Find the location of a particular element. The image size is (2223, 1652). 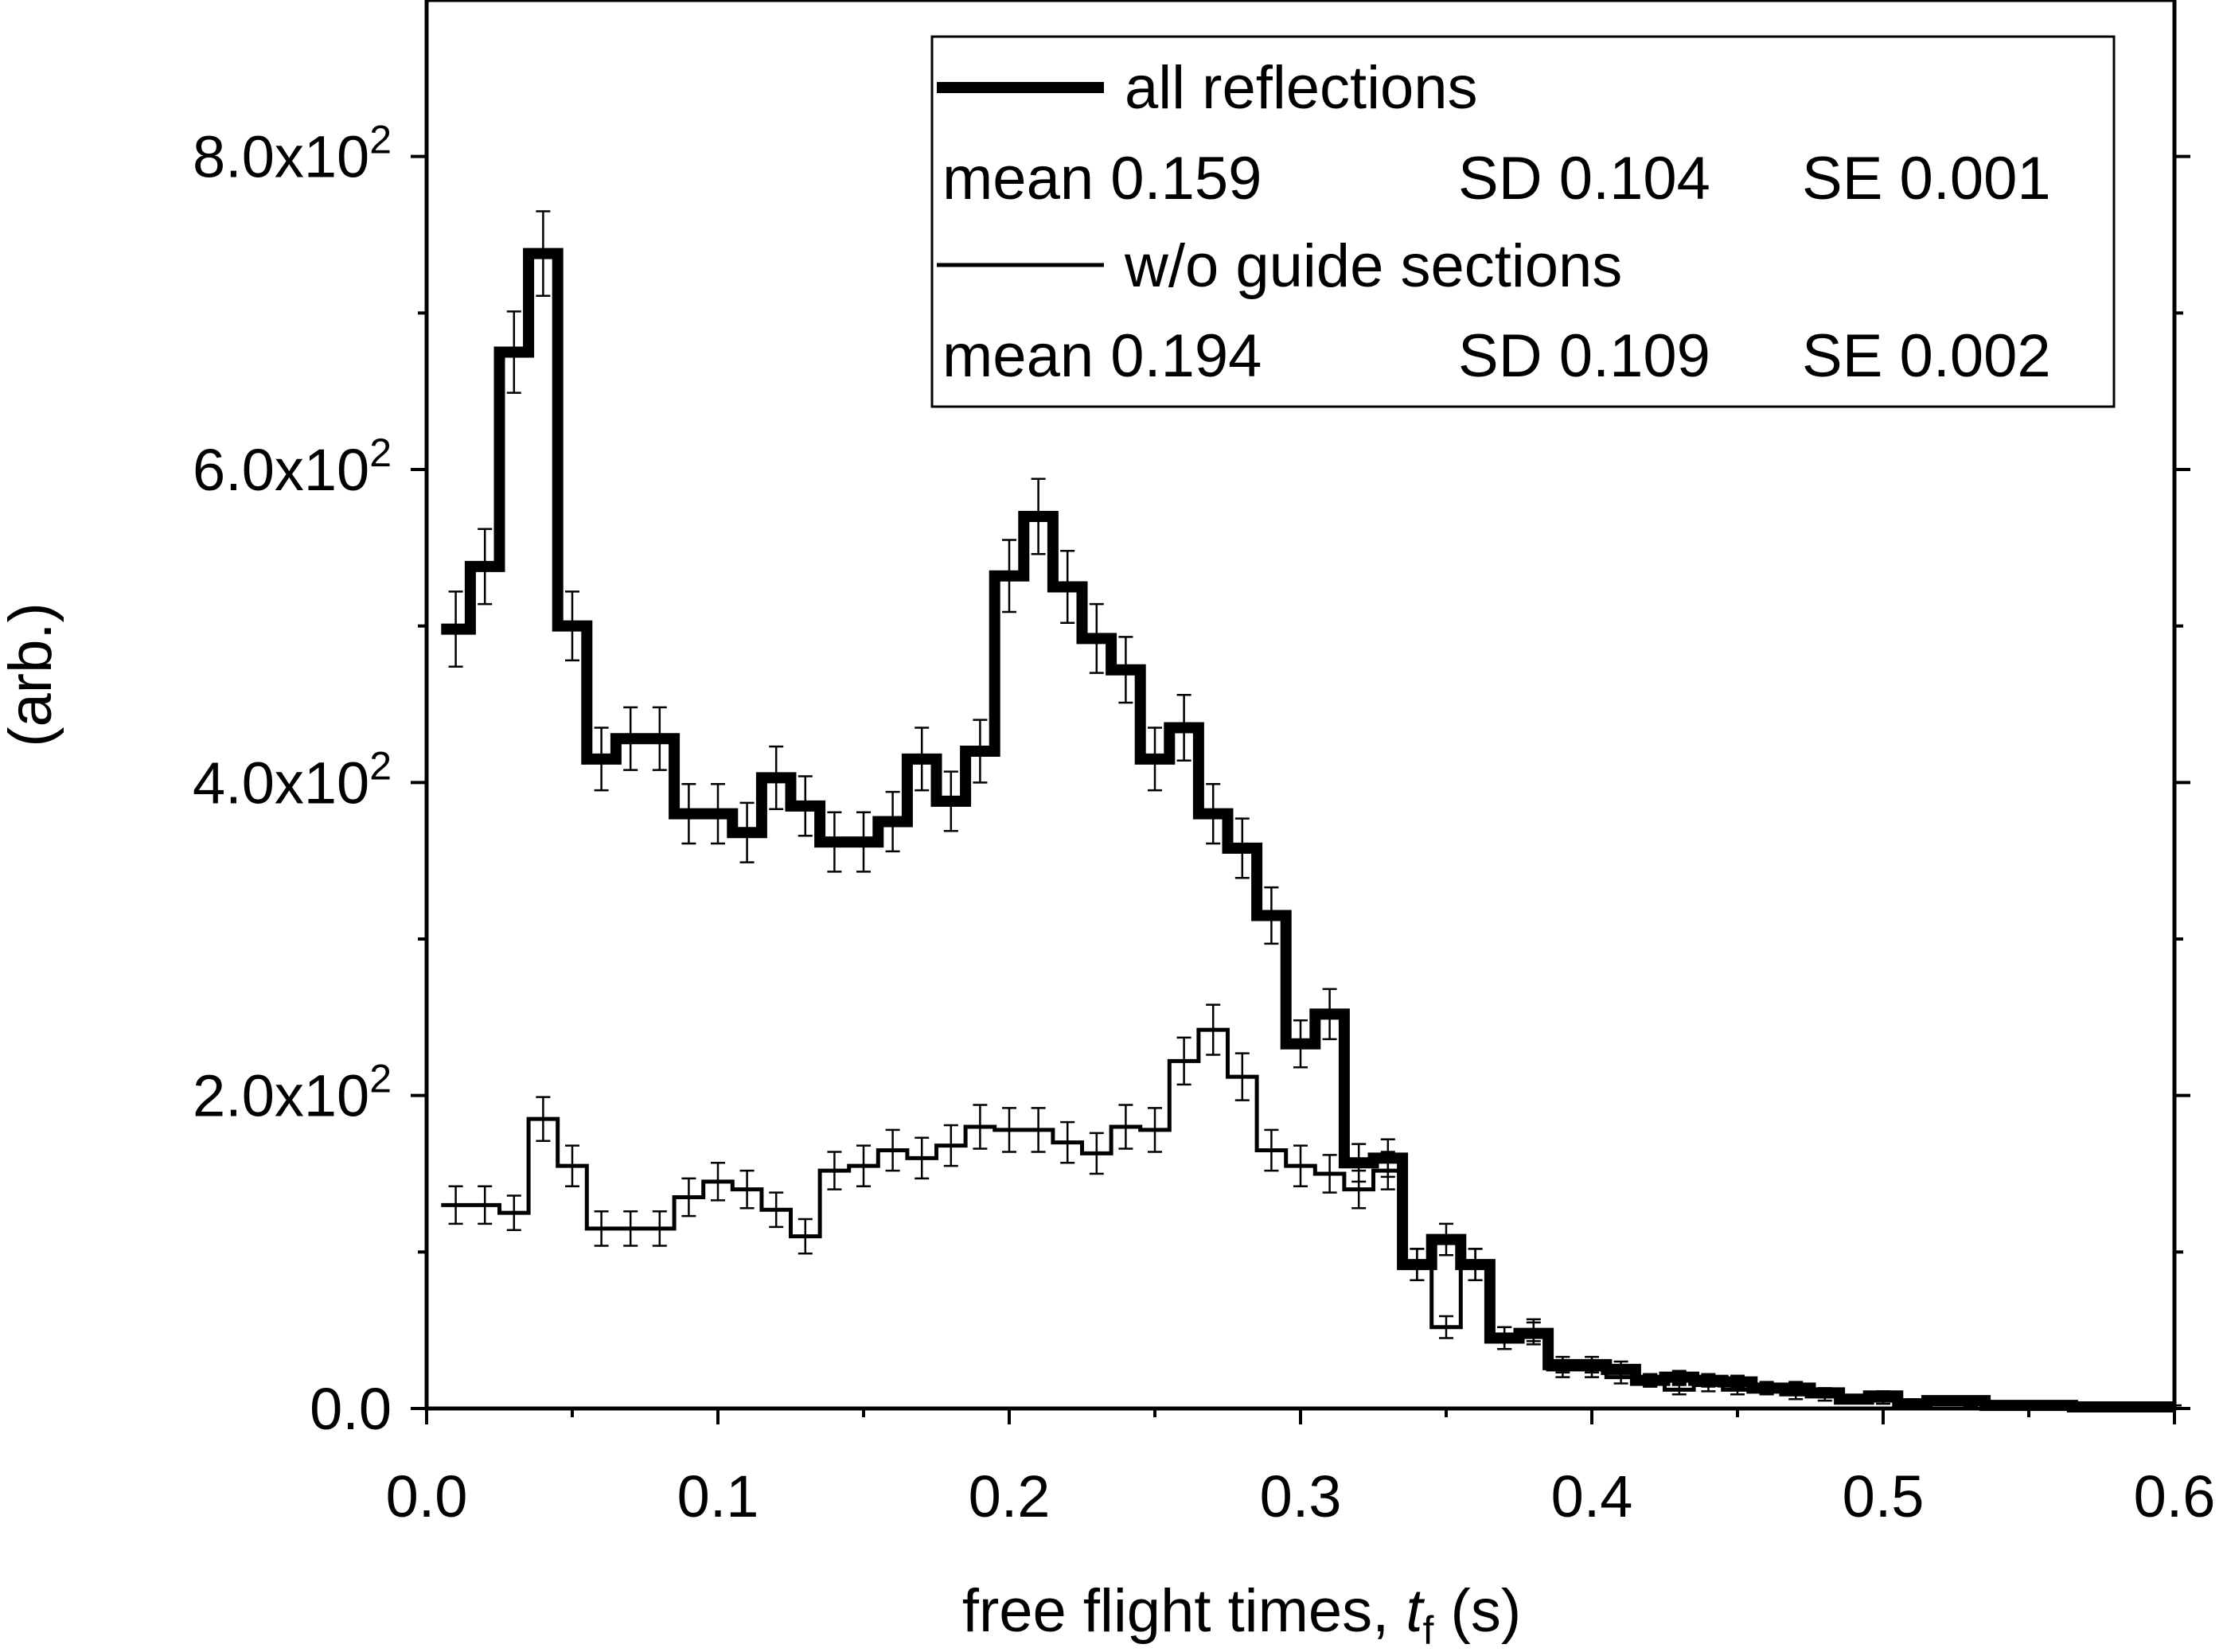

y-tick-label: 2.0x10² is located at coordinates (292, 1093).